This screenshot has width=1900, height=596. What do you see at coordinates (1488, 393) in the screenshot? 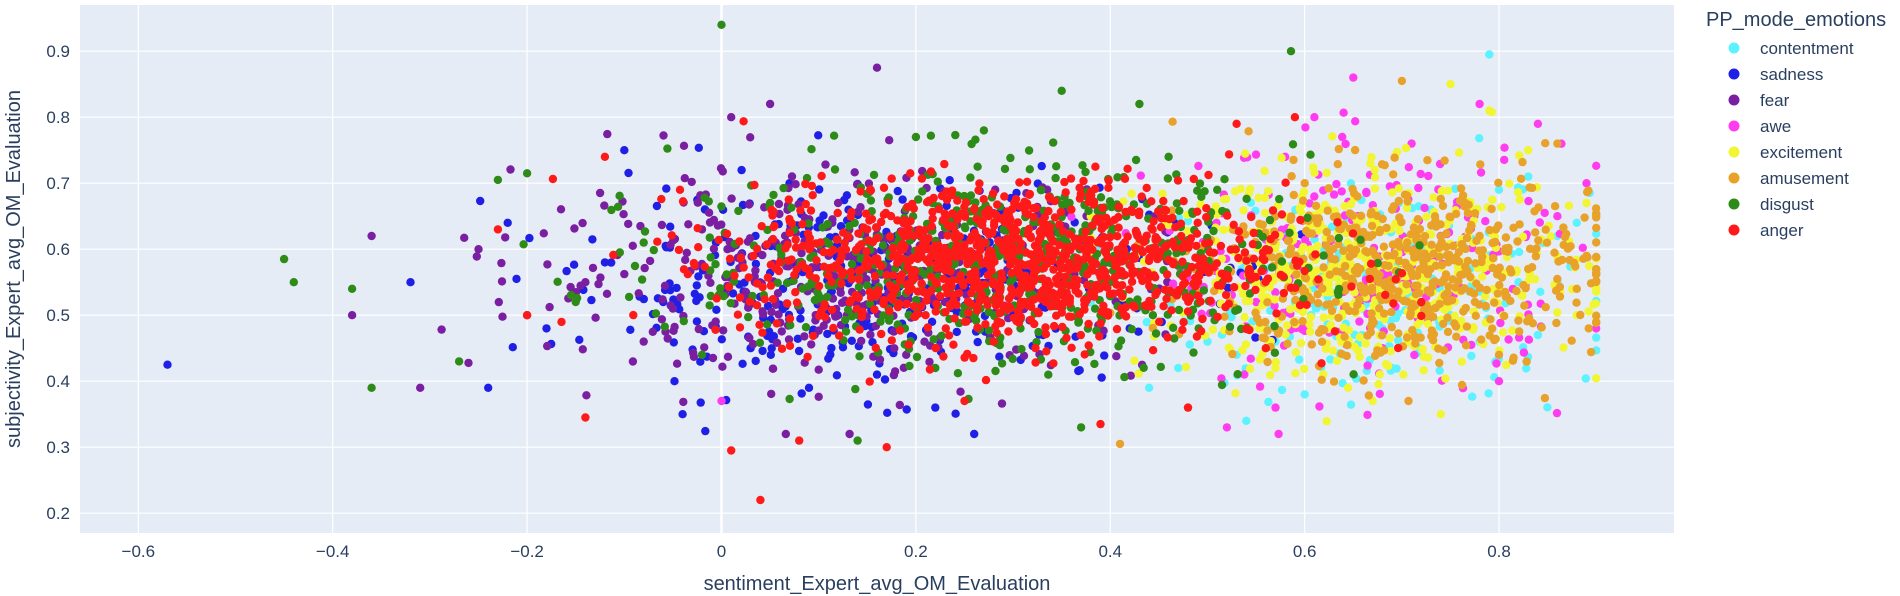
I see `data-point-contentment` at bounding box center [1488, 393].